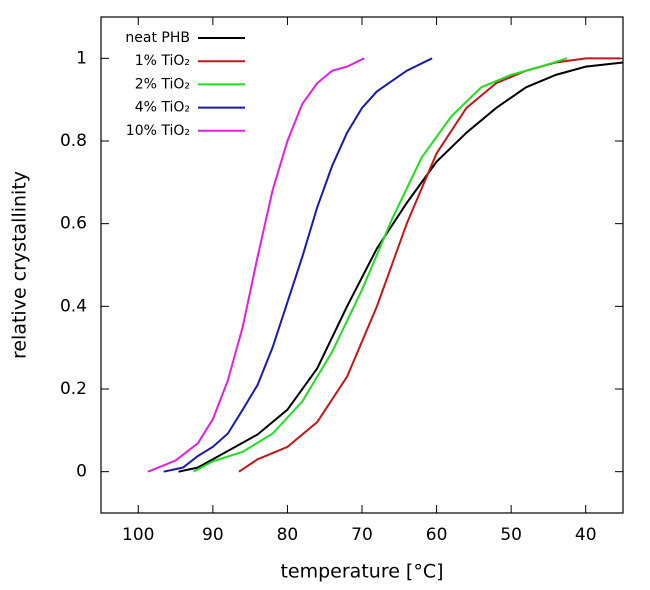  What do you see at coordinates (158, 131) in the screenshot?
I see `legend-label: 10% TiO₂` at bounding box center [158, 131].